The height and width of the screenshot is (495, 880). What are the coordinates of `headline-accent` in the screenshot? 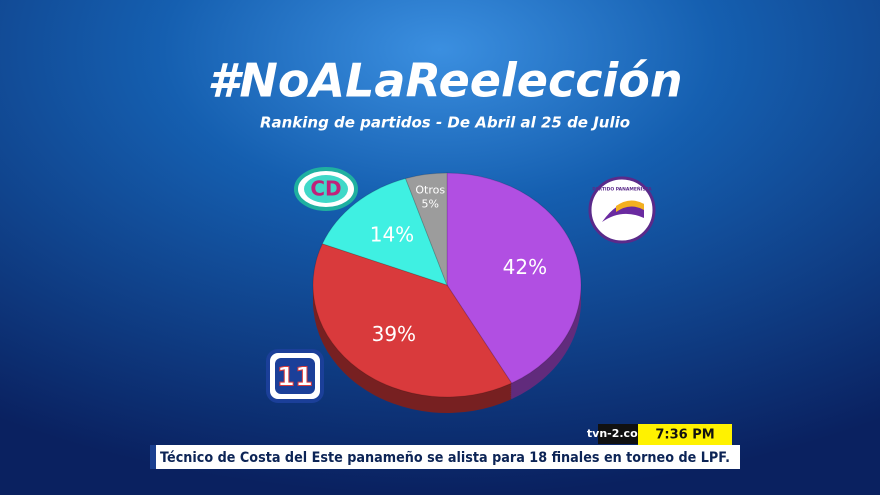 It's located at (153, 457).